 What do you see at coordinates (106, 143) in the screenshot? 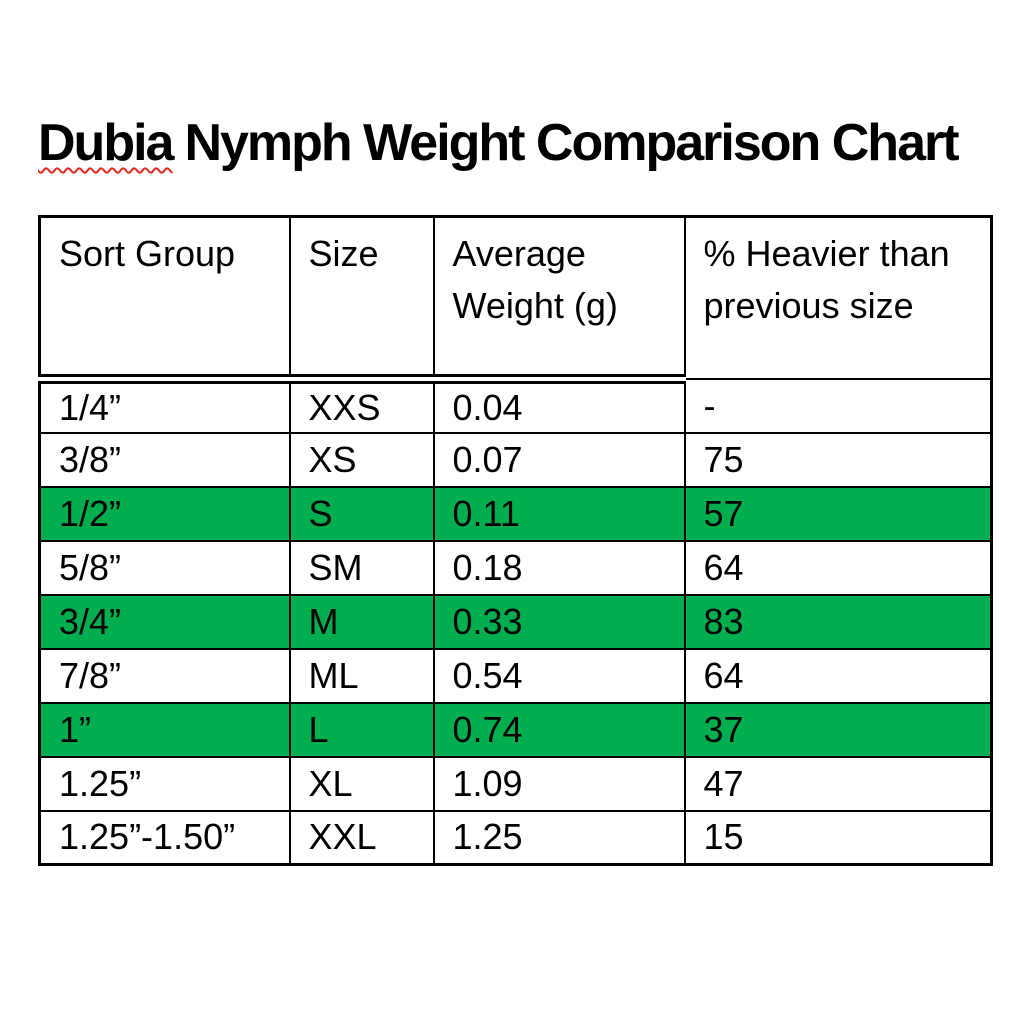
I see `title-word-dubia: Dubia` at bounding box center [106, 143].